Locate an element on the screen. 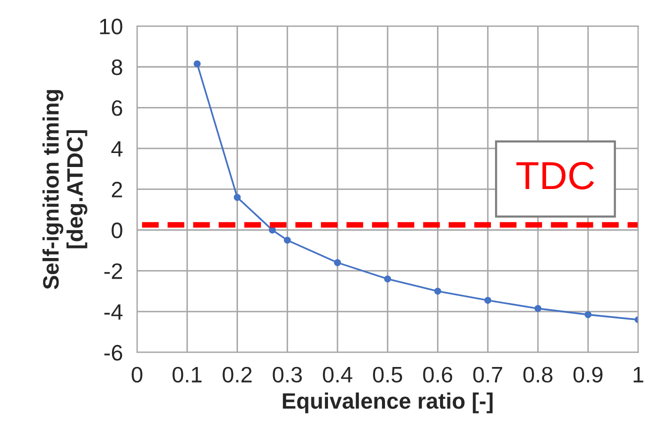  x-tick-label: 0.7 is located at coordinates (487, 374).